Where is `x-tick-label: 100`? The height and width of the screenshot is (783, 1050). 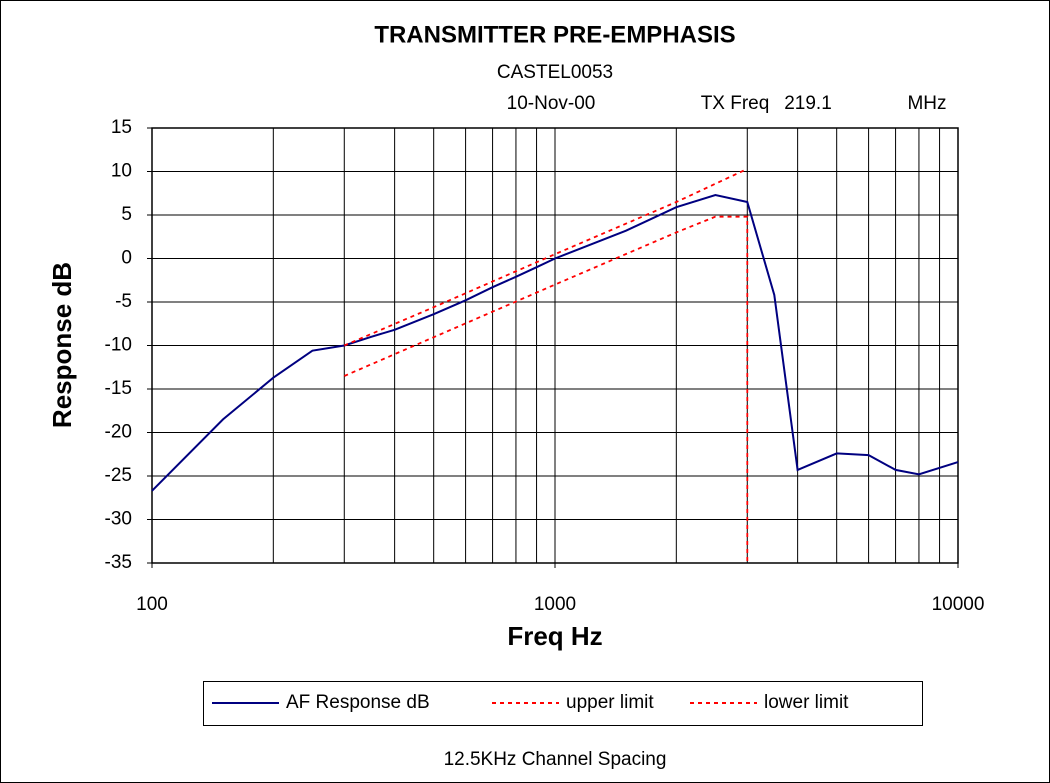
x-tick-label: 100 is located at coordinates (152, 604).